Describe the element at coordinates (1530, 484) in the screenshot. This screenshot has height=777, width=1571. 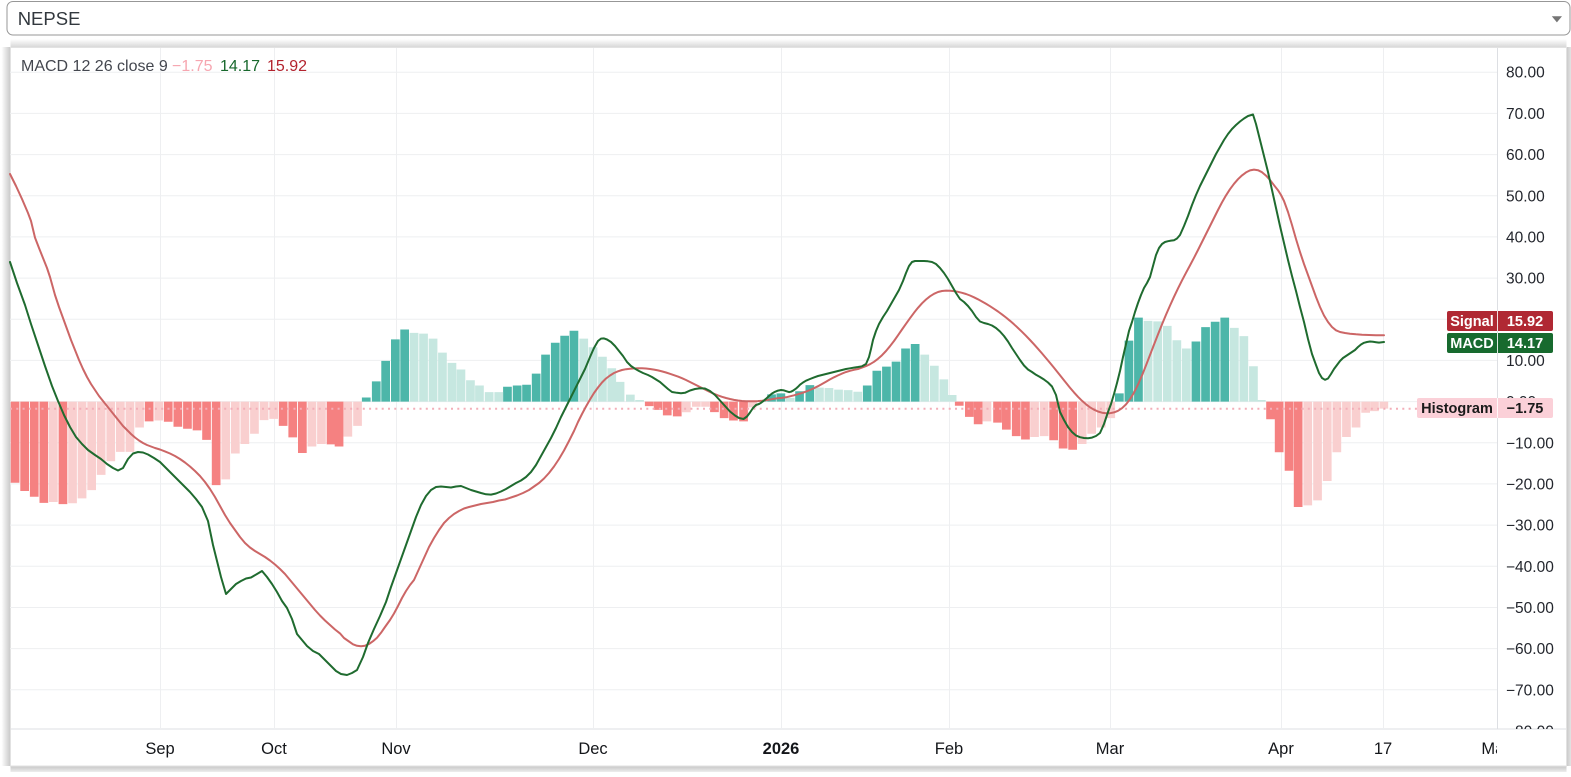
I see `svg-text: −20.00` at that location.